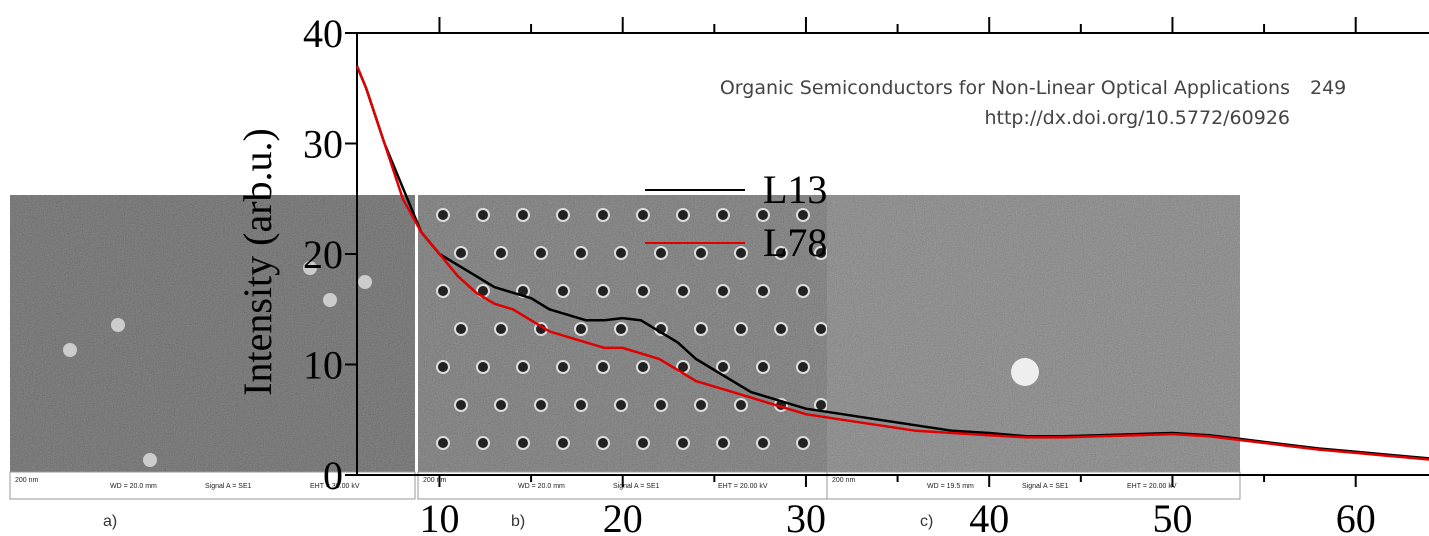 The image size is (1429, 536). What do you see at coordinates (335, 486) in the screenshot?
I see `eht-label: EHT = 30.00 kV` at bounding box center [335, 486].